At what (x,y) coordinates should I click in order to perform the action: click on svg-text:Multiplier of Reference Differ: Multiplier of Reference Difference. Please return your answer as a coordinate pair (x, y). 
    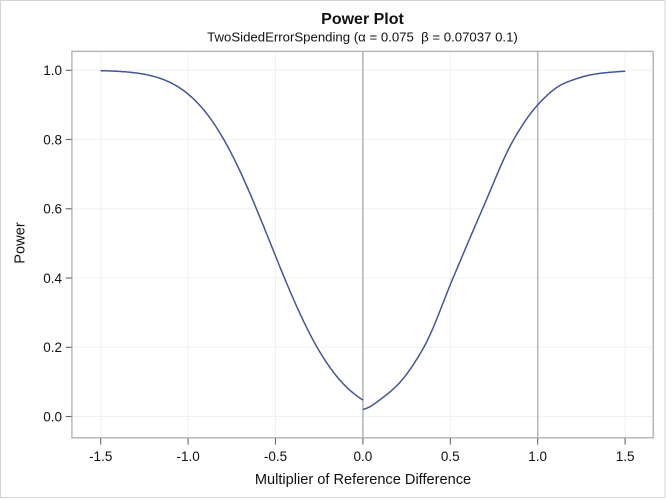
    Looking at the image, I should click on (363, 480).